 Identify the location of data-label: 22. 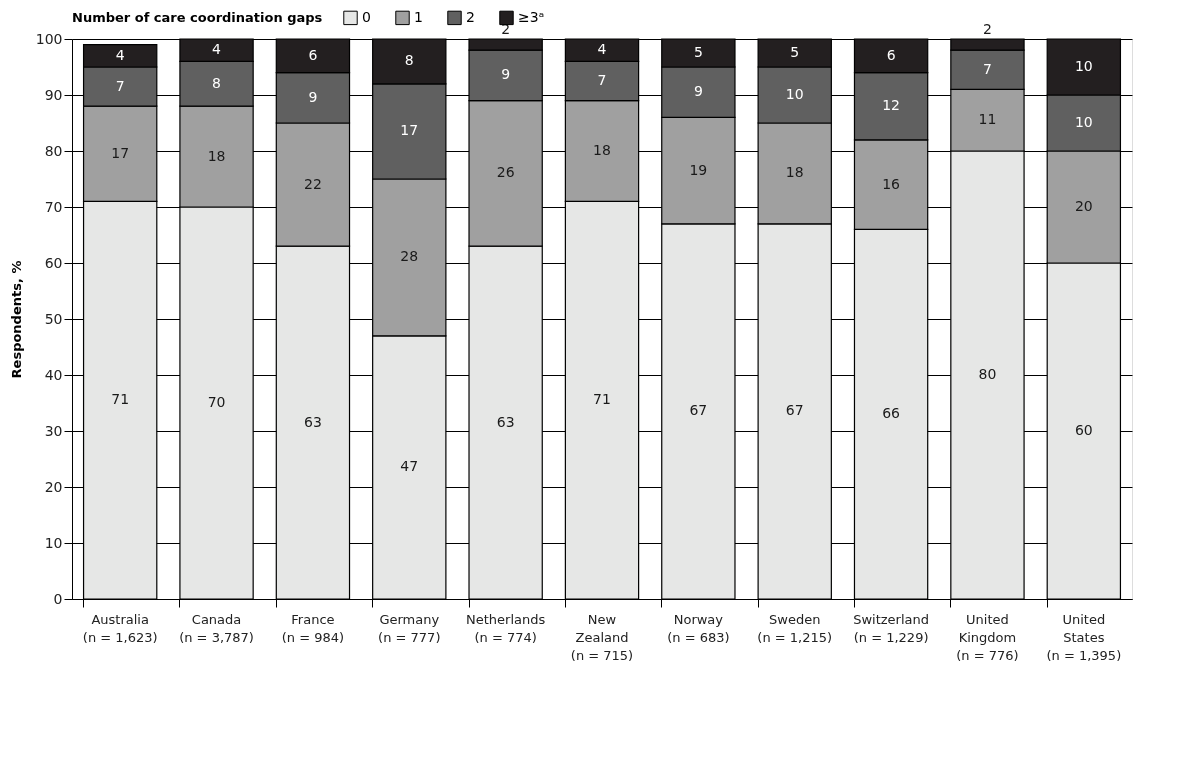
(313, 183).